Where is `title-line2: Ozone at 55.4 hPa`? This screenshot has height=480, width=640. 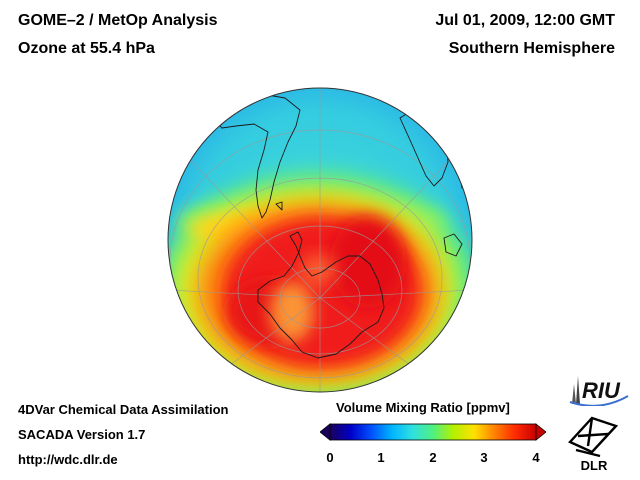 title-line2: Ozone at 55.4 hPa is located at coordinates (86, 48).